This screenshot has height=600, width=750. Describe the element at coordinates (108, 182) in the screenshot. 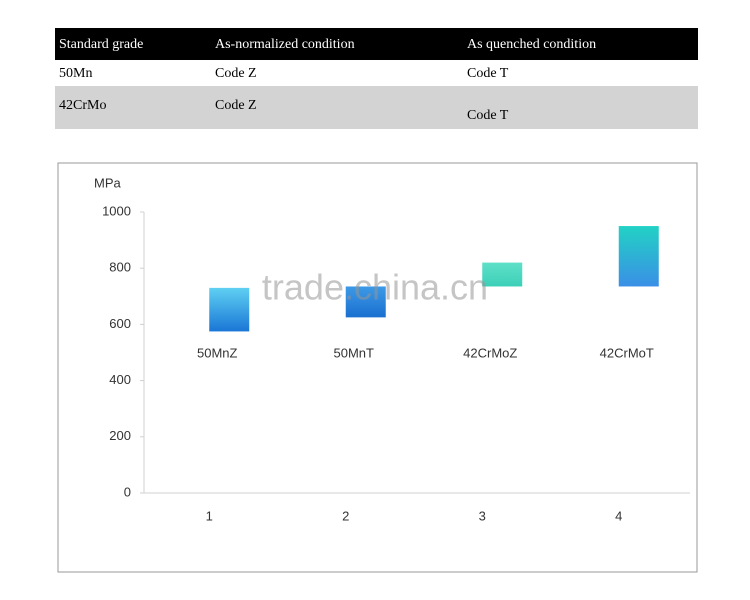

I see `y-axis-label: MPa` at that location.